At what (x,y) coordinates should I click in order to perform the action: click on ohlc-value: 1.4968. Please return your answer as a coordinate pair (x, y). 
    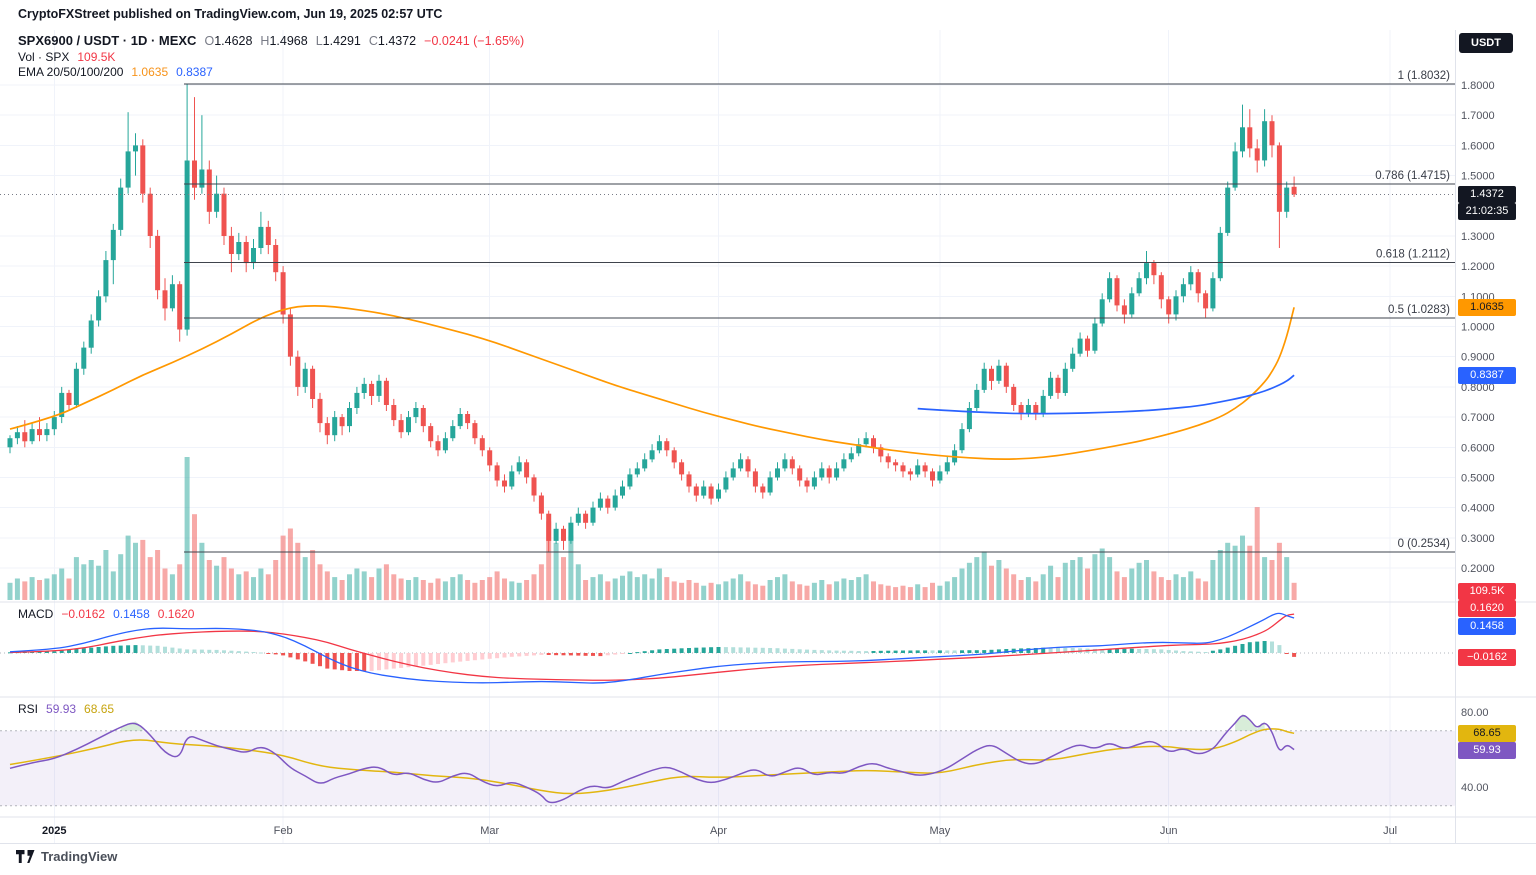
    Looking at the image, I should click on (288, 41).